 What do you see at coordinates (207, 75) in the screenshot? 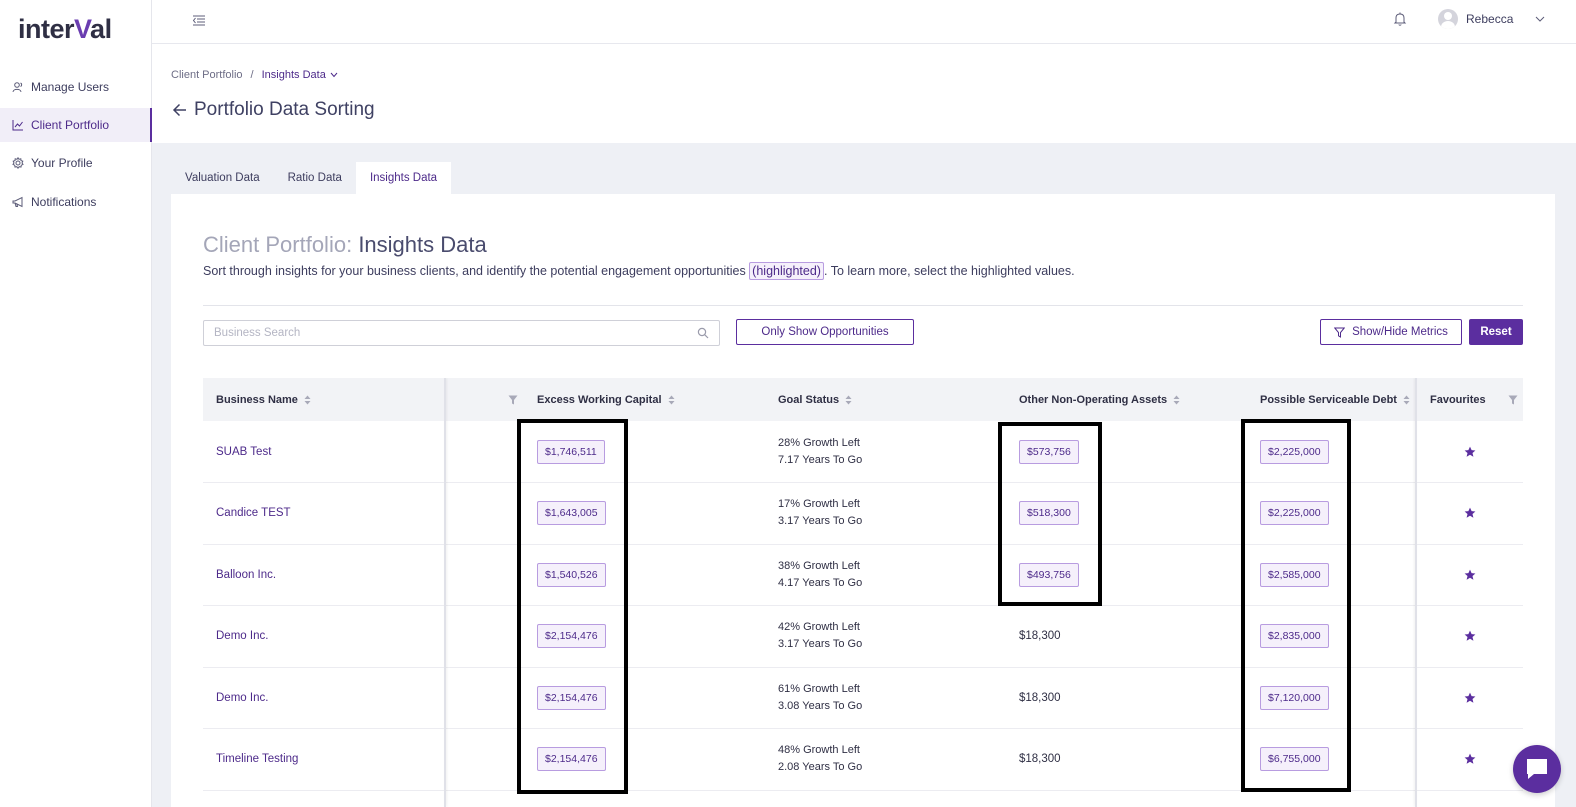
I see `breadcrumb-client-portfolio: Client Portfolio` at bounding box center [207, 75].